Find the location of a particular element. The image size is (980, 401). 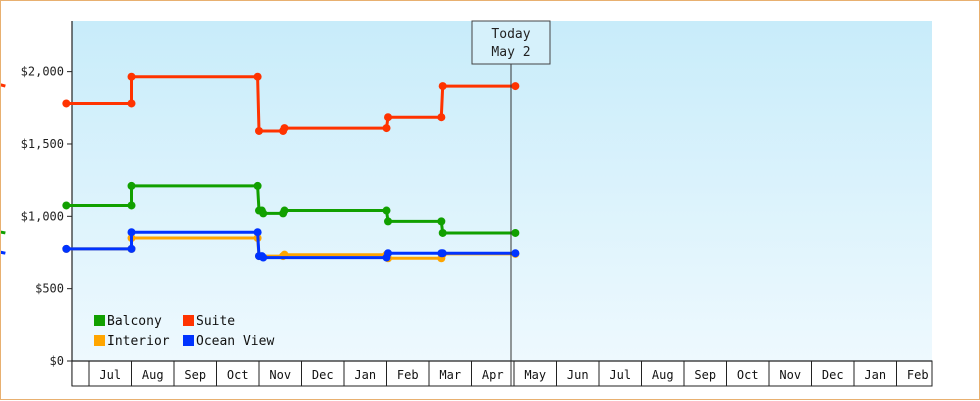

series-suite is located at coordinates (260, 103).